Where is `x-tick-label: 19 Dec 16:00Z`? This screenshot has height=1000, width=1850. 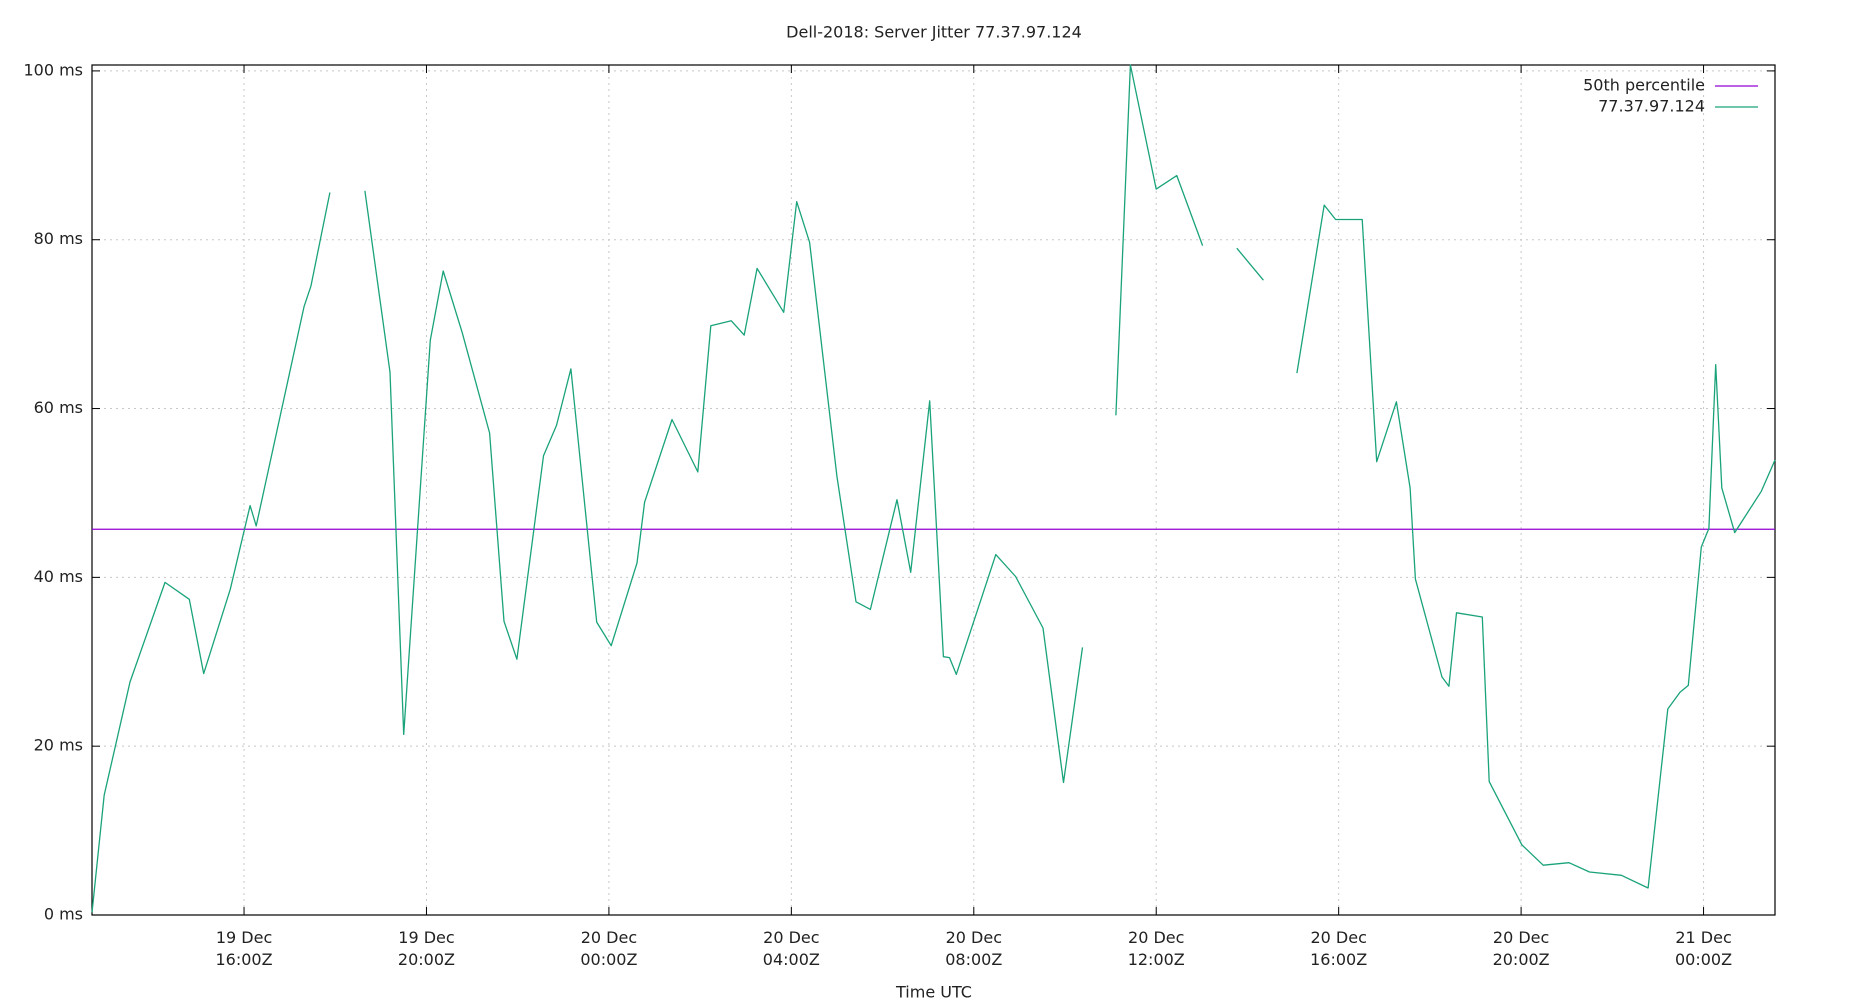 x-tick-label: 19 Dec 16:00Z is located at coordinates (243, 948).